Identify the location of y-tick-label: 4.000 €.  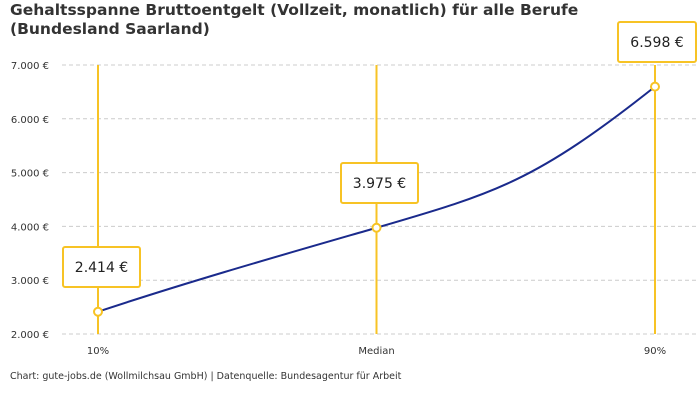
(30, 227).